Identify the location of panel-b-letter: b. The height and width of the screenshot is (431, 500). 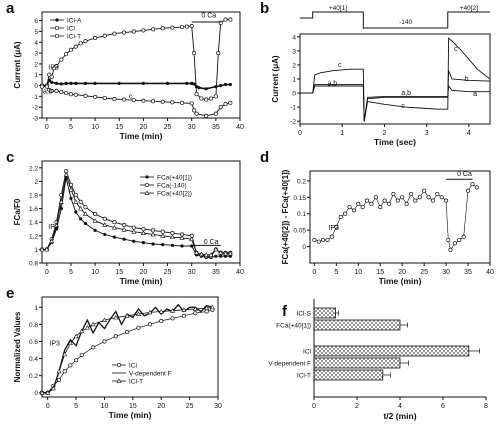
(265, 8).